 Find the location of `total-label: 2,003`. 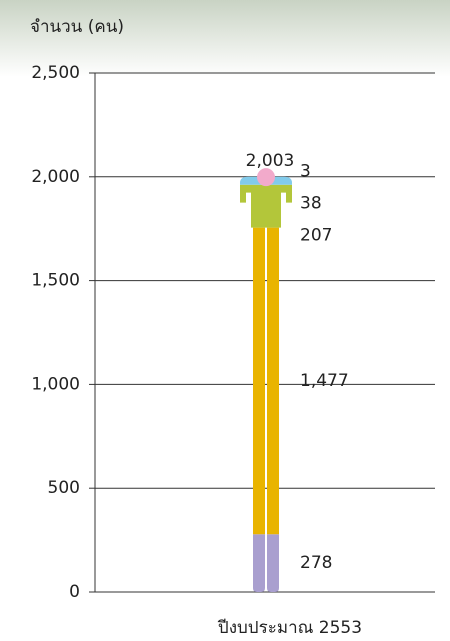

total-label: 2,003 is located at coordinates (270, 161).